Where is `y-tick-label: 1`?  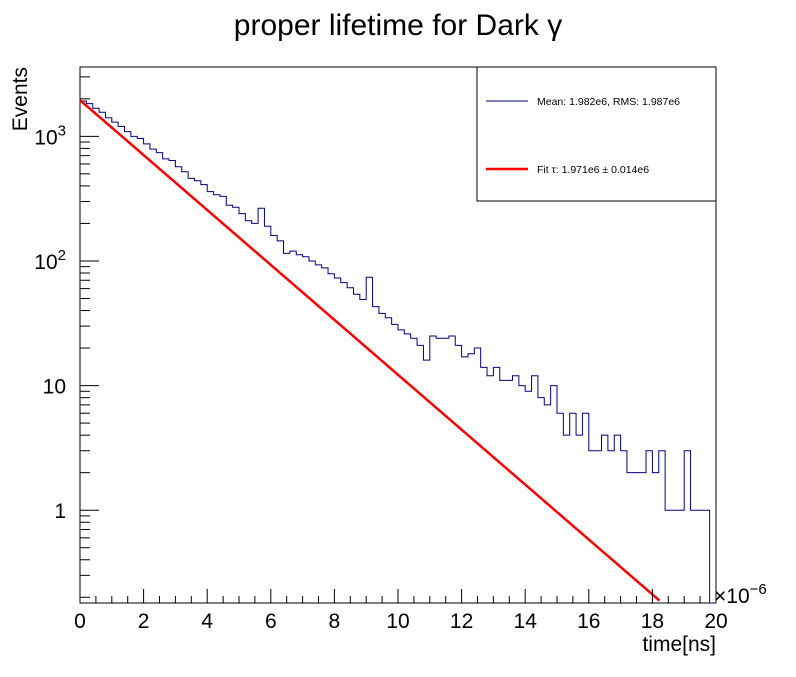
y-tick-label: 1 is located at coordinates (60, 511).